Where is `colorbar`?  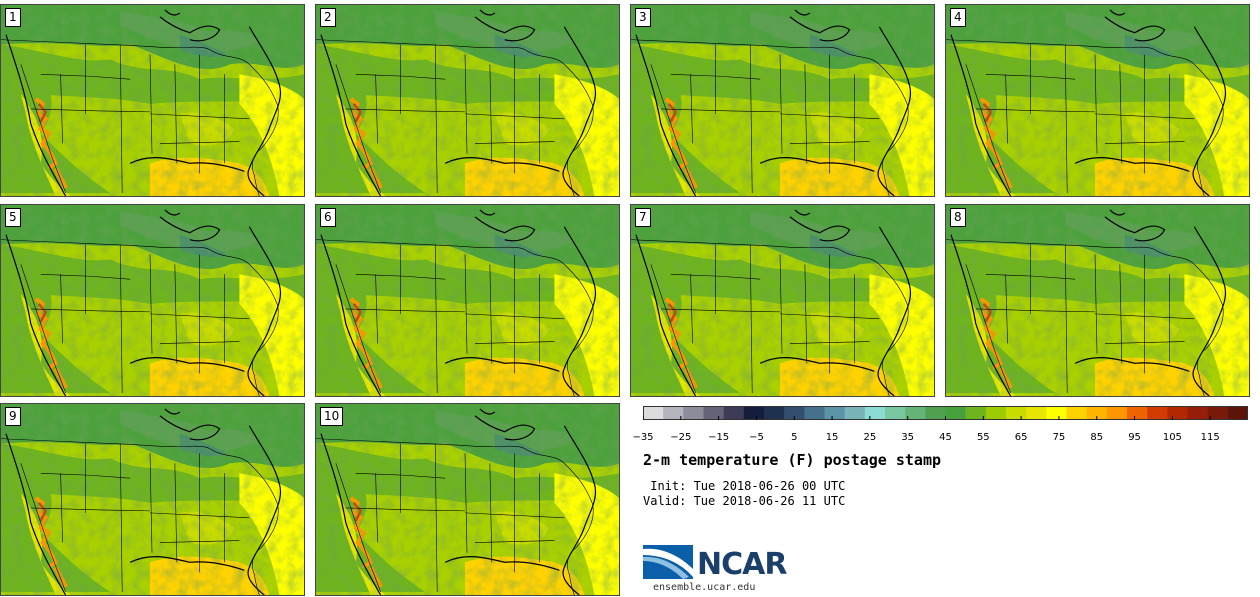 colorbar is located at coordinates (945, 413).